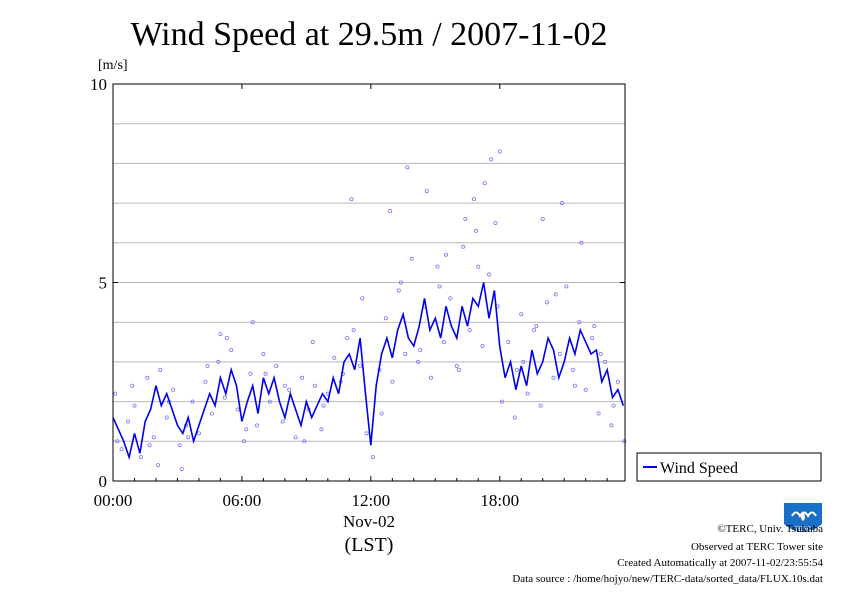 Image resolution: width=842 pixels, height=595 pixels. What do you see at coordinates (103, 481) in the screenshot?
I see `y-tick-label: 0` at bounding box center [103, 481].